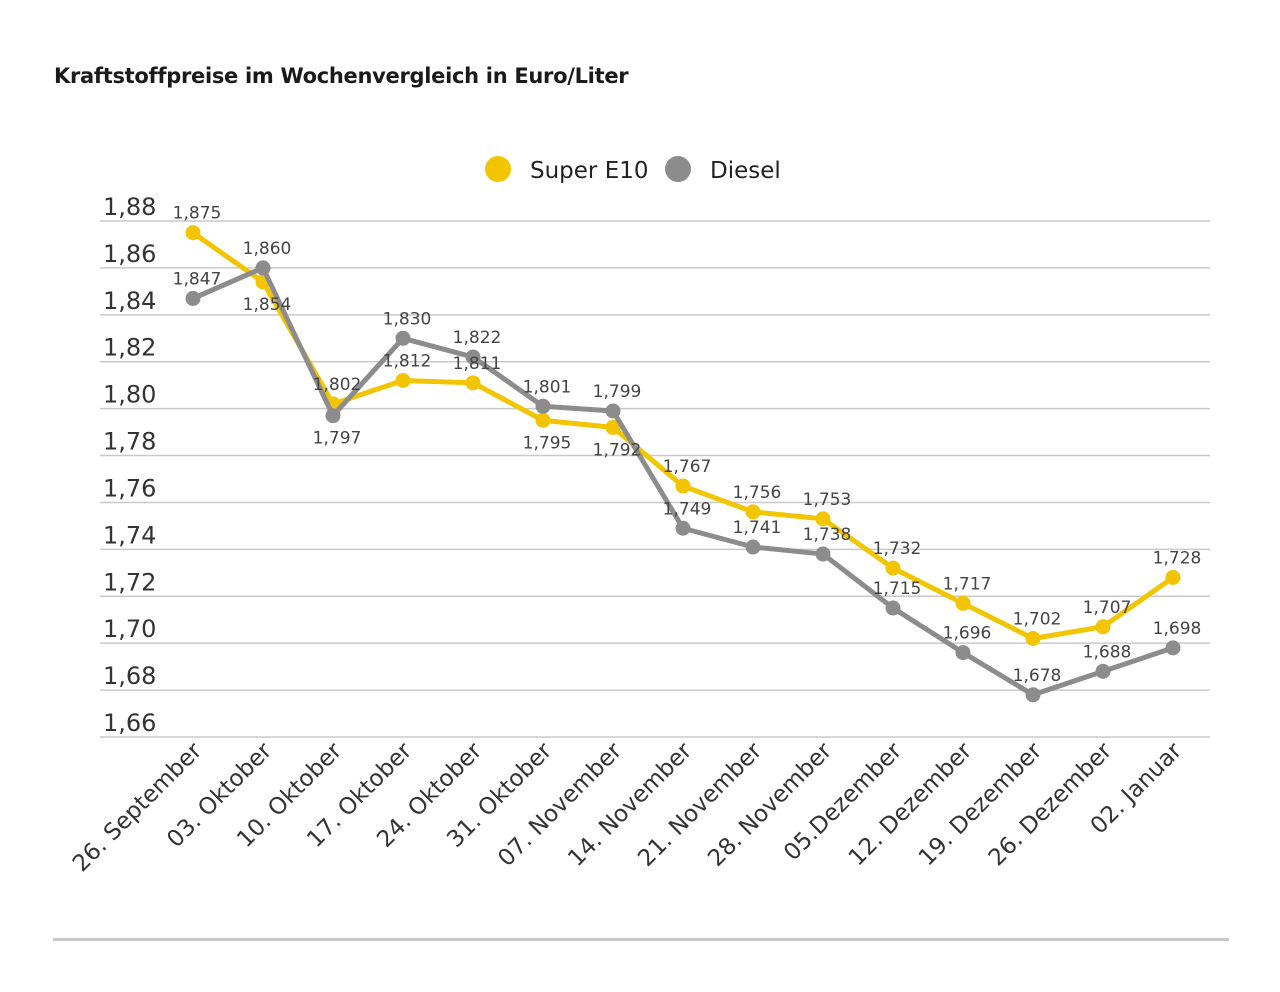  I want to click on data-label: 1,811, so click(477, 364).